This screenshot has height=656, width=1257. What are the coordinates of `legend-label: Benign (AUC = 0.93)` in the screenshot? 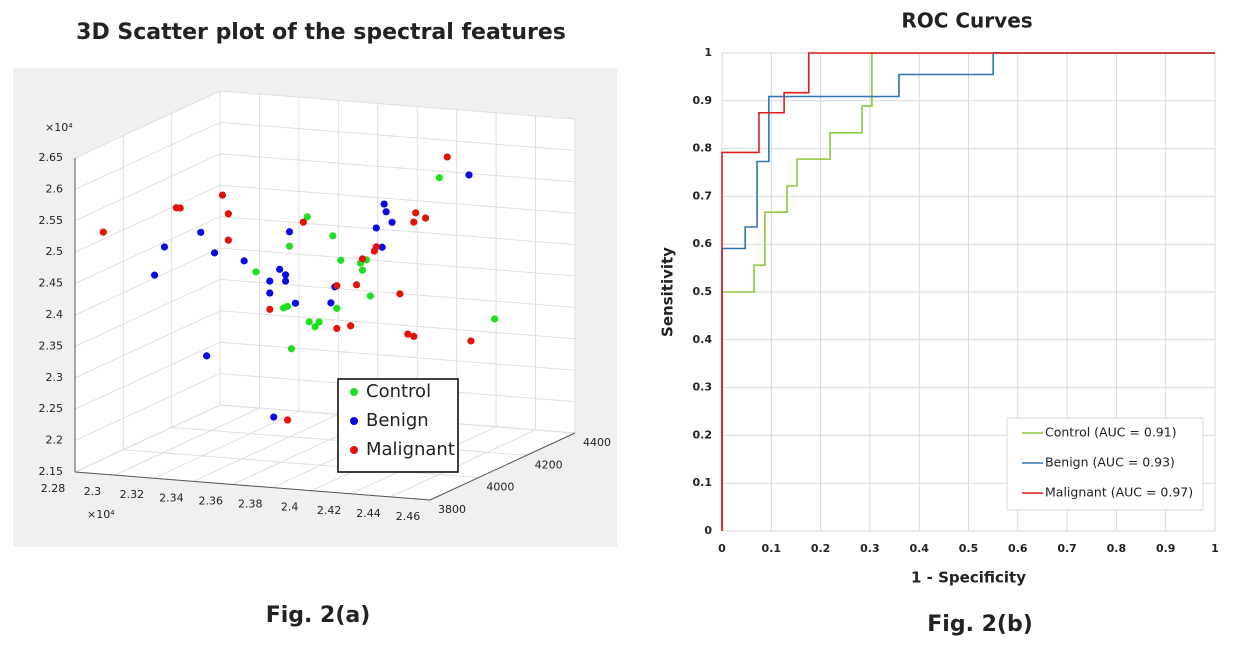 It's located at (1110, 462).